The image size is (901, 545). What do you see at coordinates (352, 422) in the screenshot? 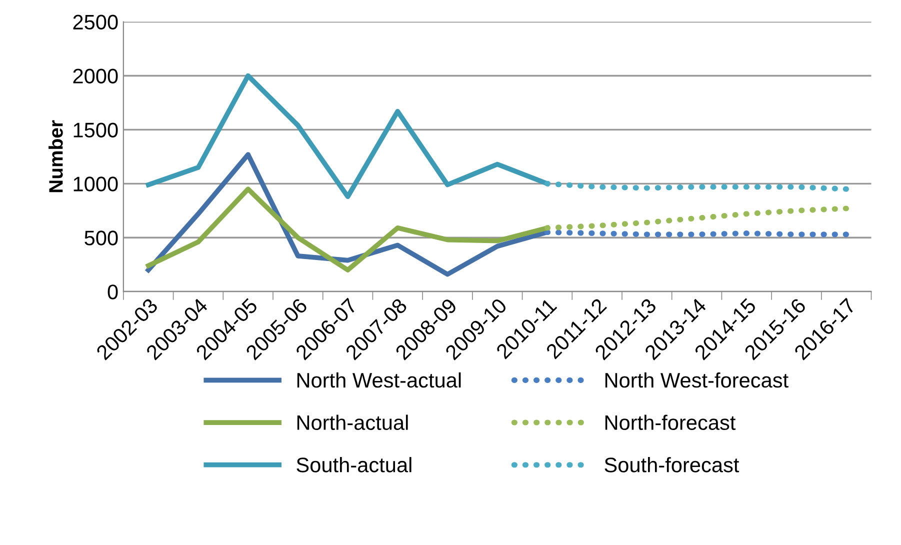
I see `legend-label: North-actual` at bounding box center [352, 422].